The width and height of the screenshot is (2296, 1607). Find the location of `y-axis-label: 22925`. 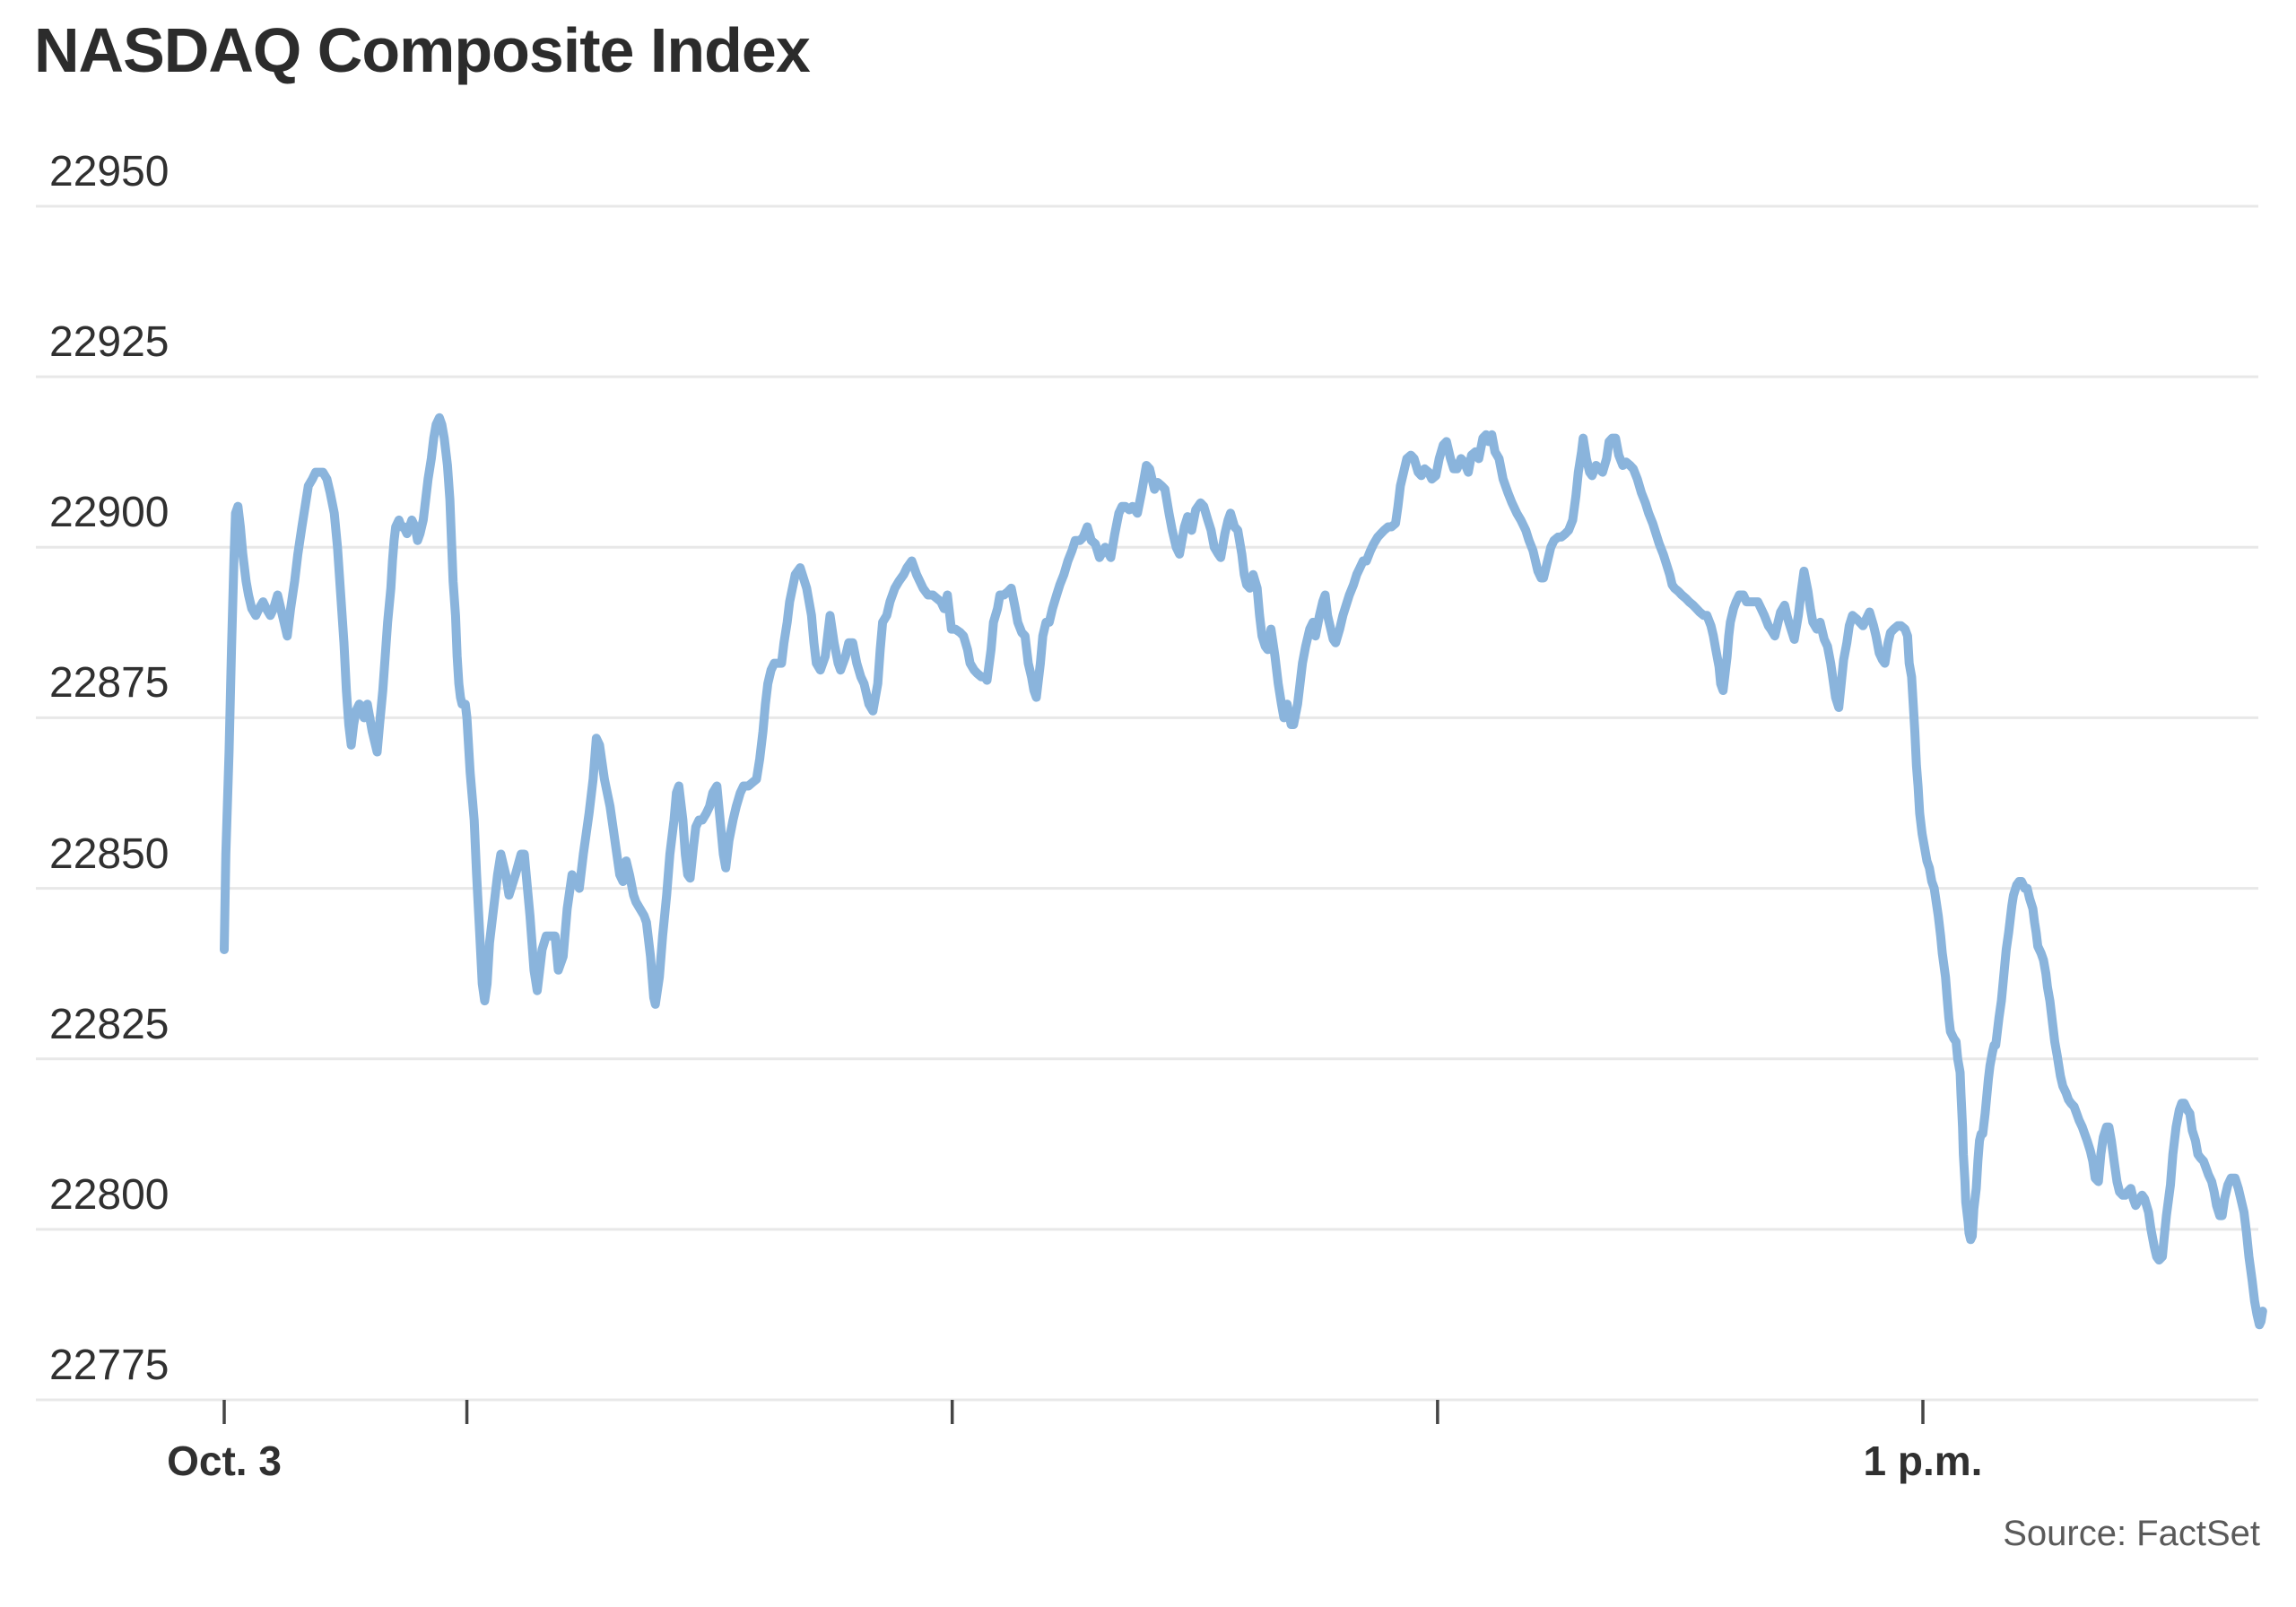

y-axis-label: 22925 is located at coordinates (109, 343).